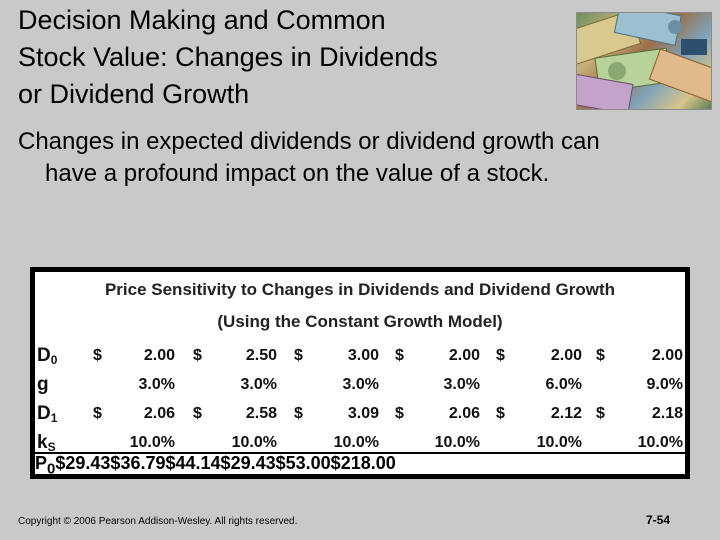 The image size is (720, 540). What do you see at coordinates (363, 355) in the screenshot?
I see `table-cell: 3.00` at bounding box center [363, 355].